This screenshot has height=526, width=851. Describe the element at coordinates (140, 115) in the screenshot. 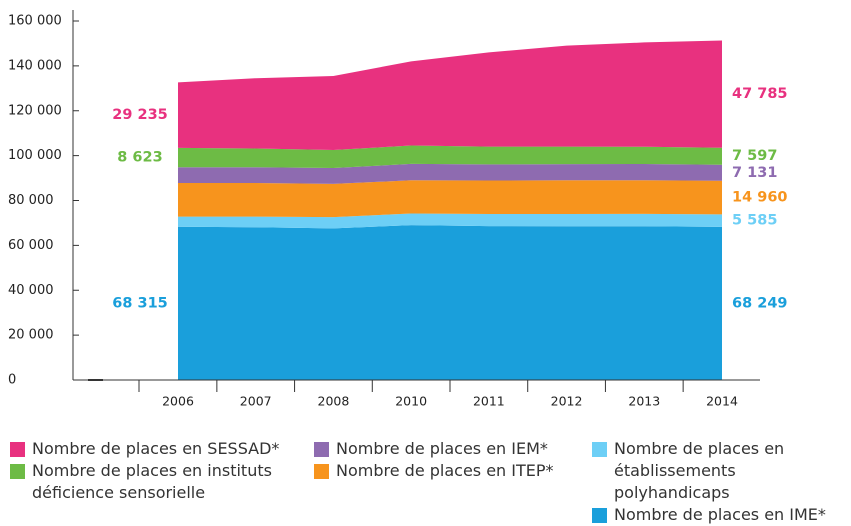

I see `value-label: 29 235` at that location.